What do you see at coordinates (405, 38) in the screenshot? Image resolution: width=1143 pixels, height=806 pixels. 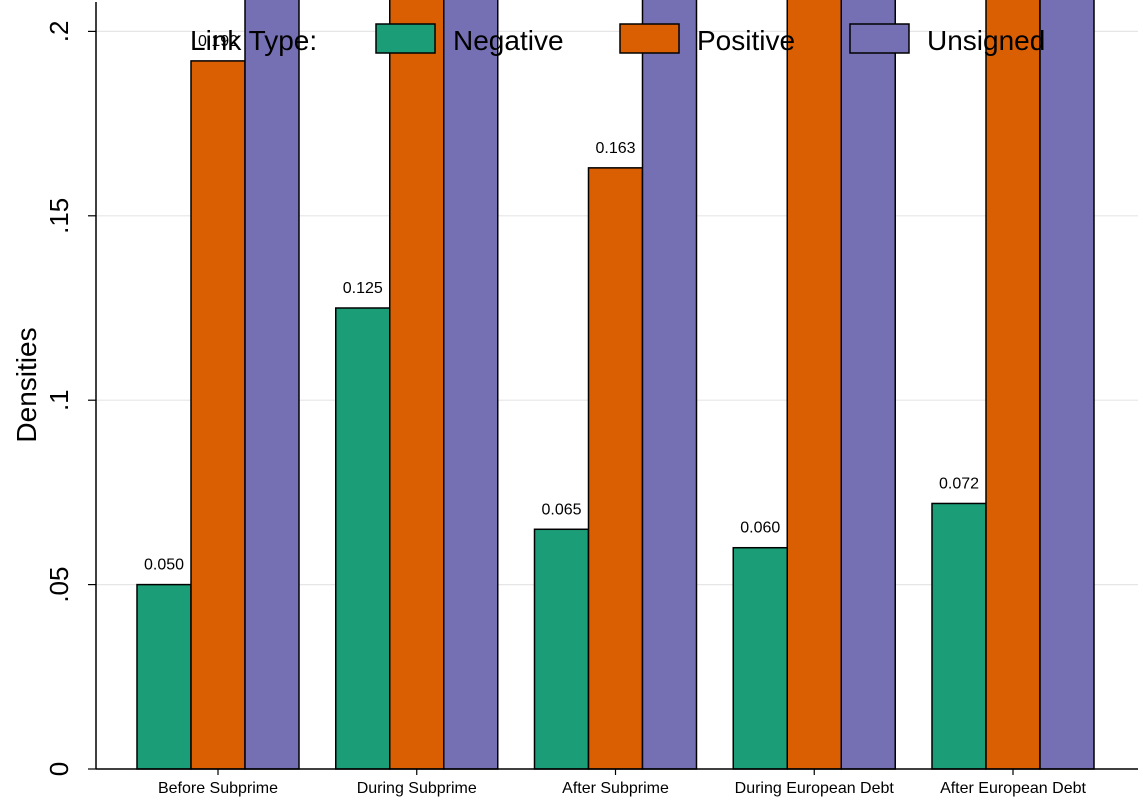 I see `legend-swatch-negative` at bounding box center [405, 38].